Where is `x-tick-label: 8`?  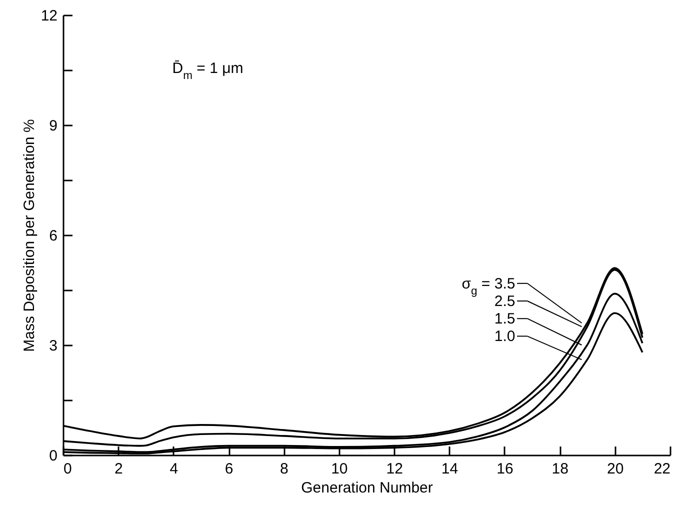
x-tick-label: 8 is located at coordinates (284, 469).